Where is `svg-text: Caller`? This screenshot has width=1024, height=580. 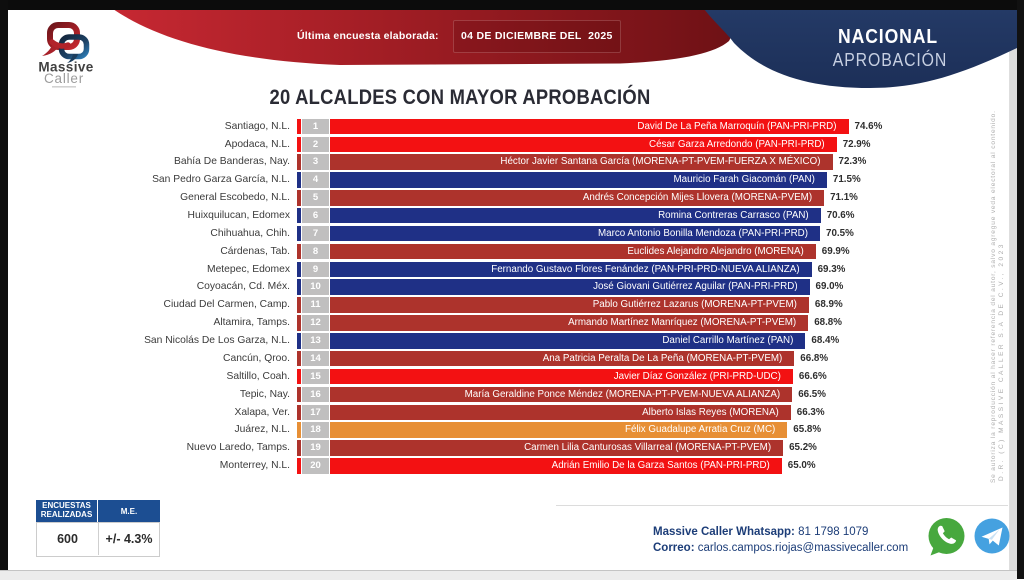
svg-text: Caller is located at coordinates (64, 78).